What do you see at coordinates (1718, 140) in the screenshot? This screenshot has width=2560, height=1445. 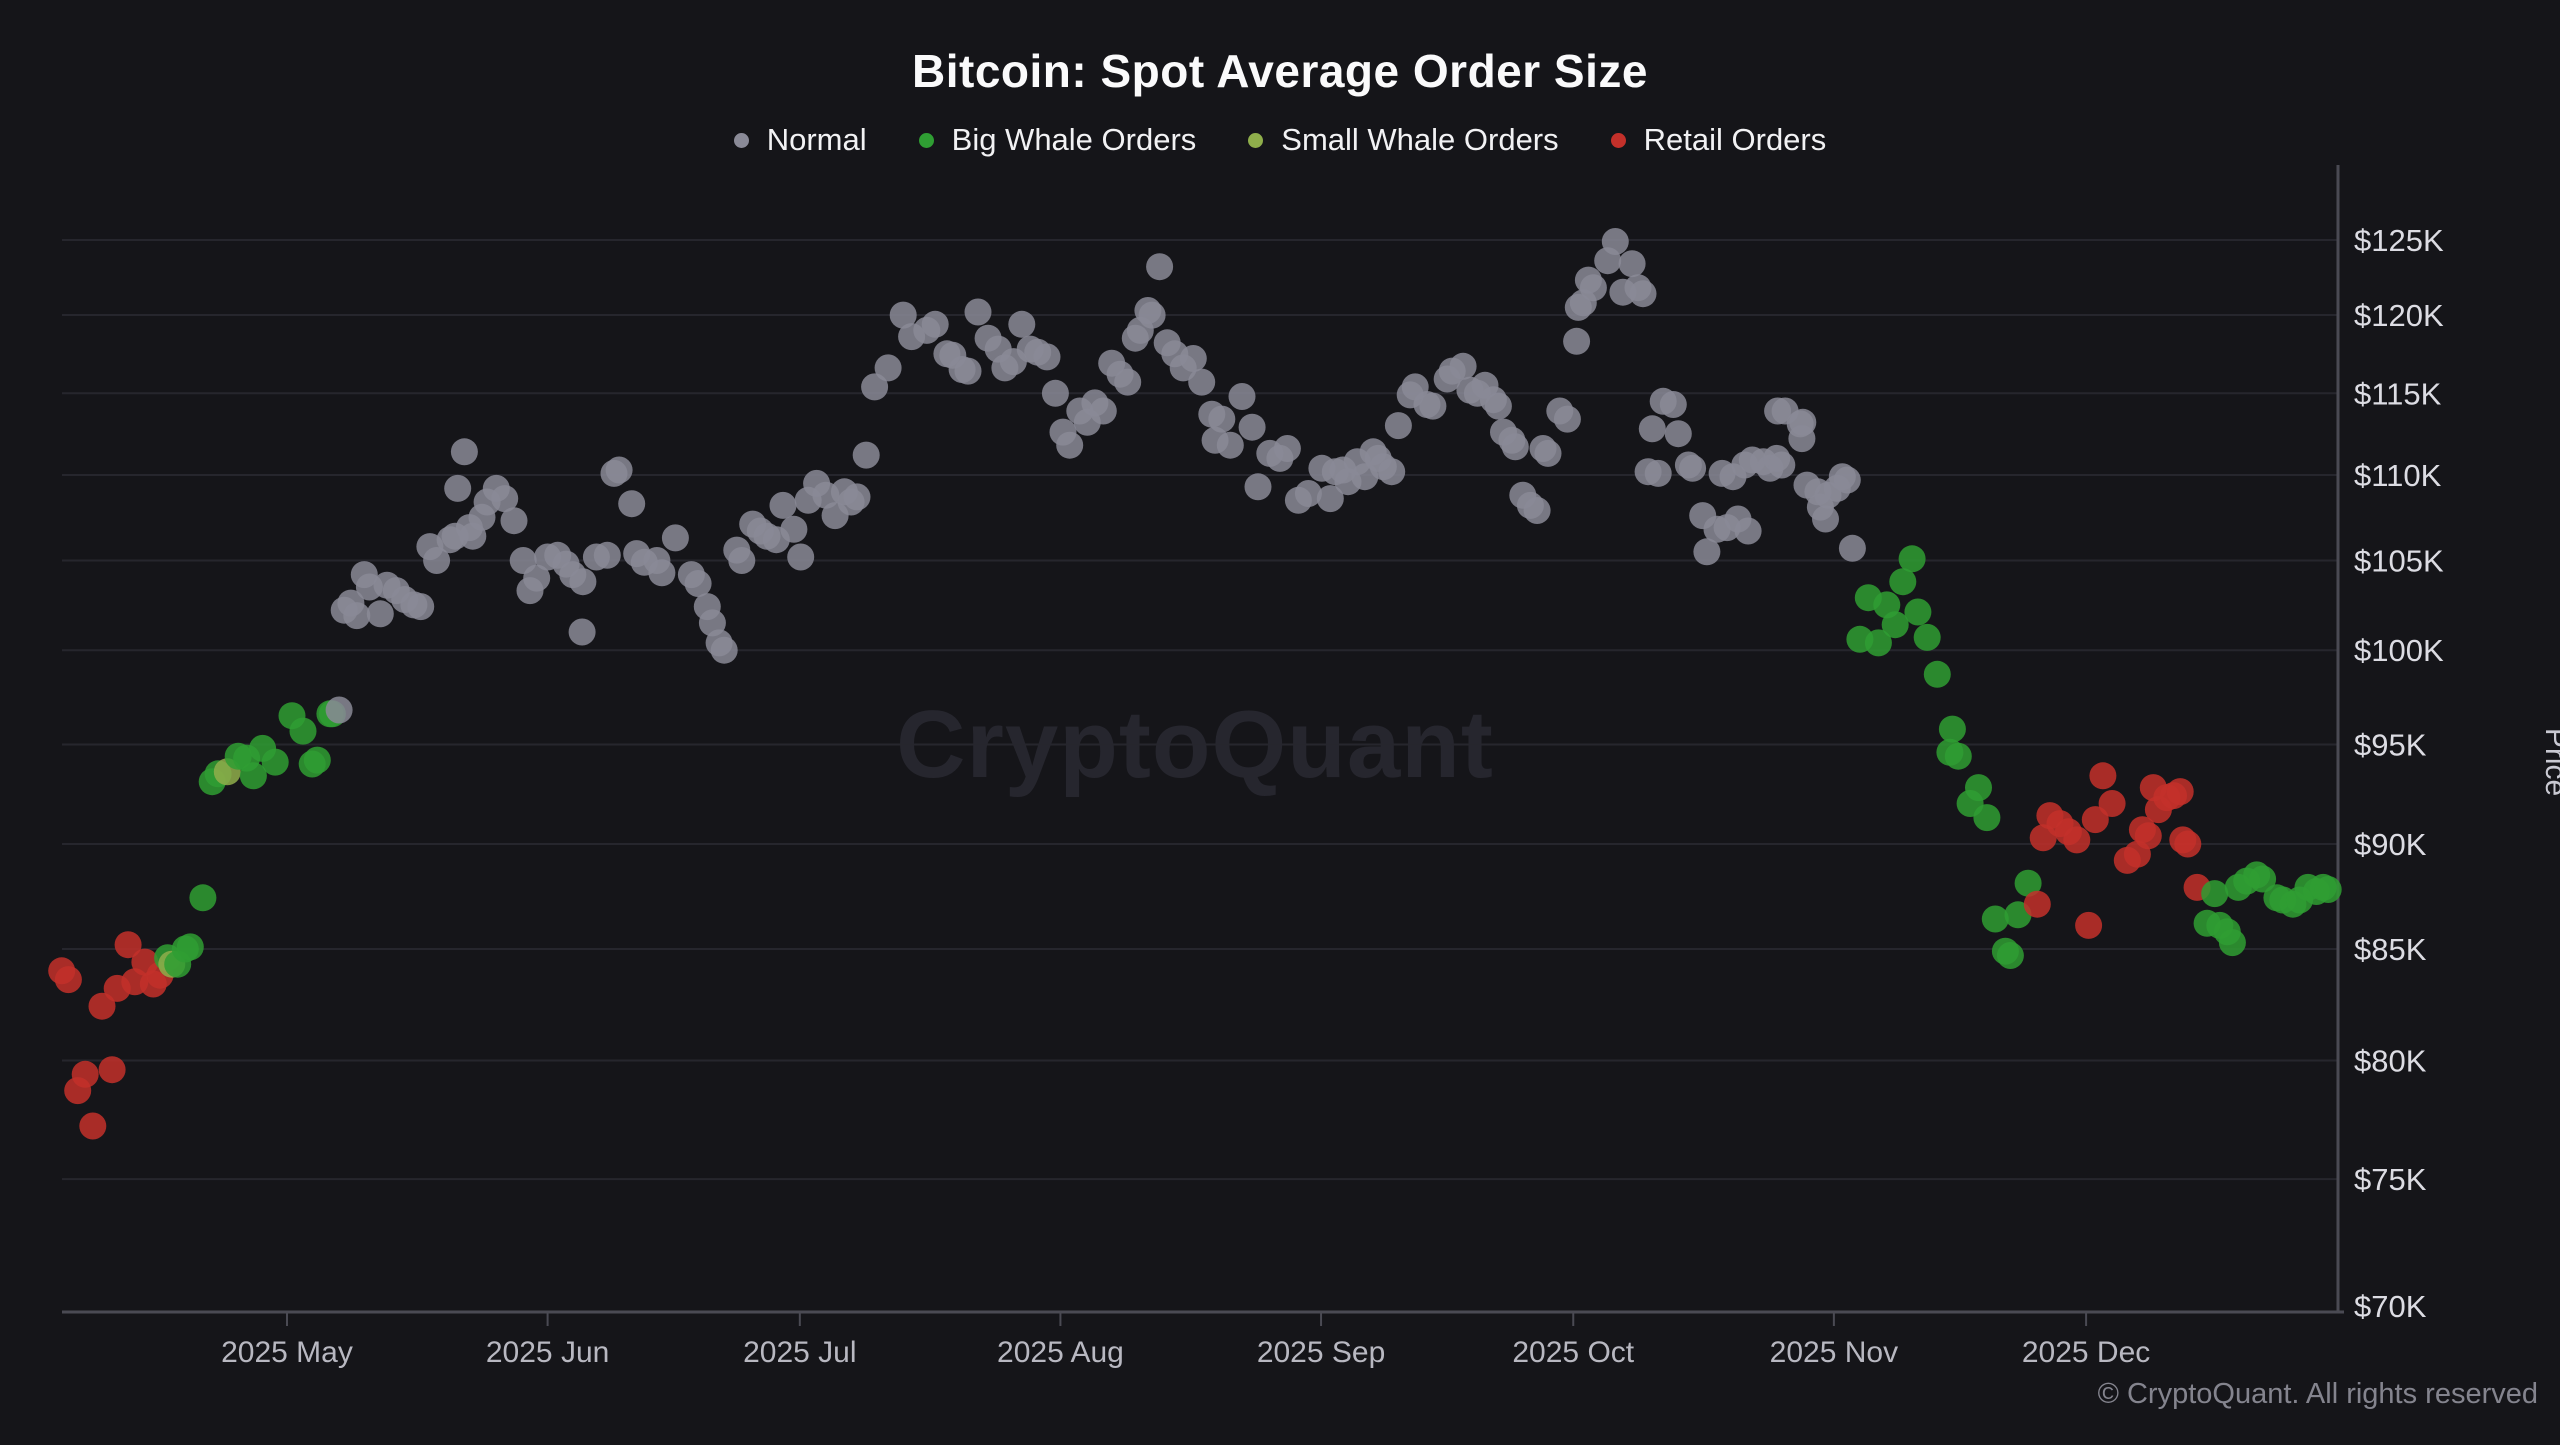 I see `legend-item-retail: Retail Orders` at bounding box center [1718, 140].